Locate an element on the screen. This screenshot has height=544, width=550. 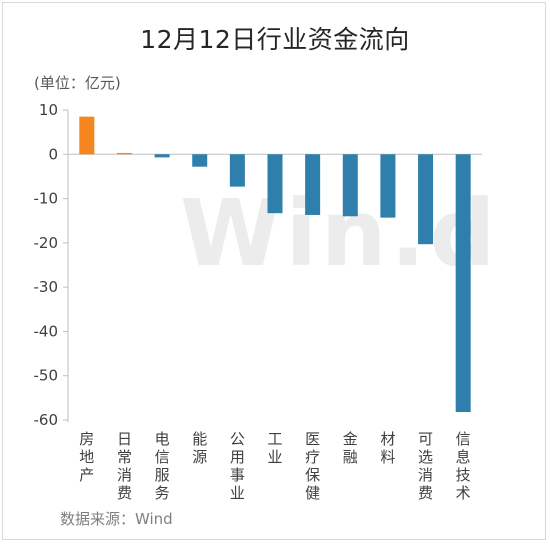
bar-日常消费 is located at coordinates (124, 153).